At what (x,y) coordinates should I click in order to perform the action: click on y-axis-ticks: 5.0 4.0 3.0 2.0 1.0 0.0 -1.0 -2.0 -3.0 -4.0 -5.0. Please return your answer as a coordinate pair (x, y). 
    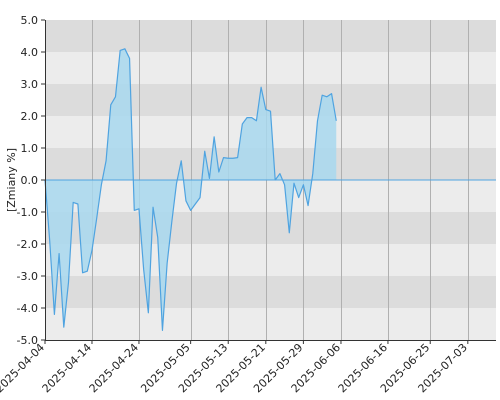
    Looking at the image, I should click on (31, 180).